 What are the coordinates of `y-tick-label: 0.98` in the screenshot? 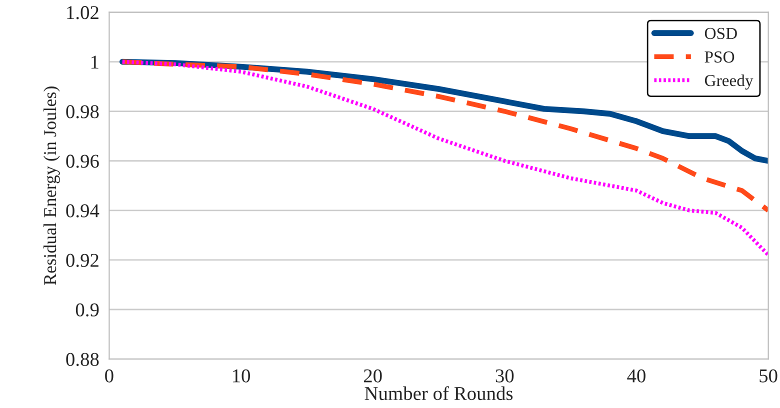 It's located at (82, 111).